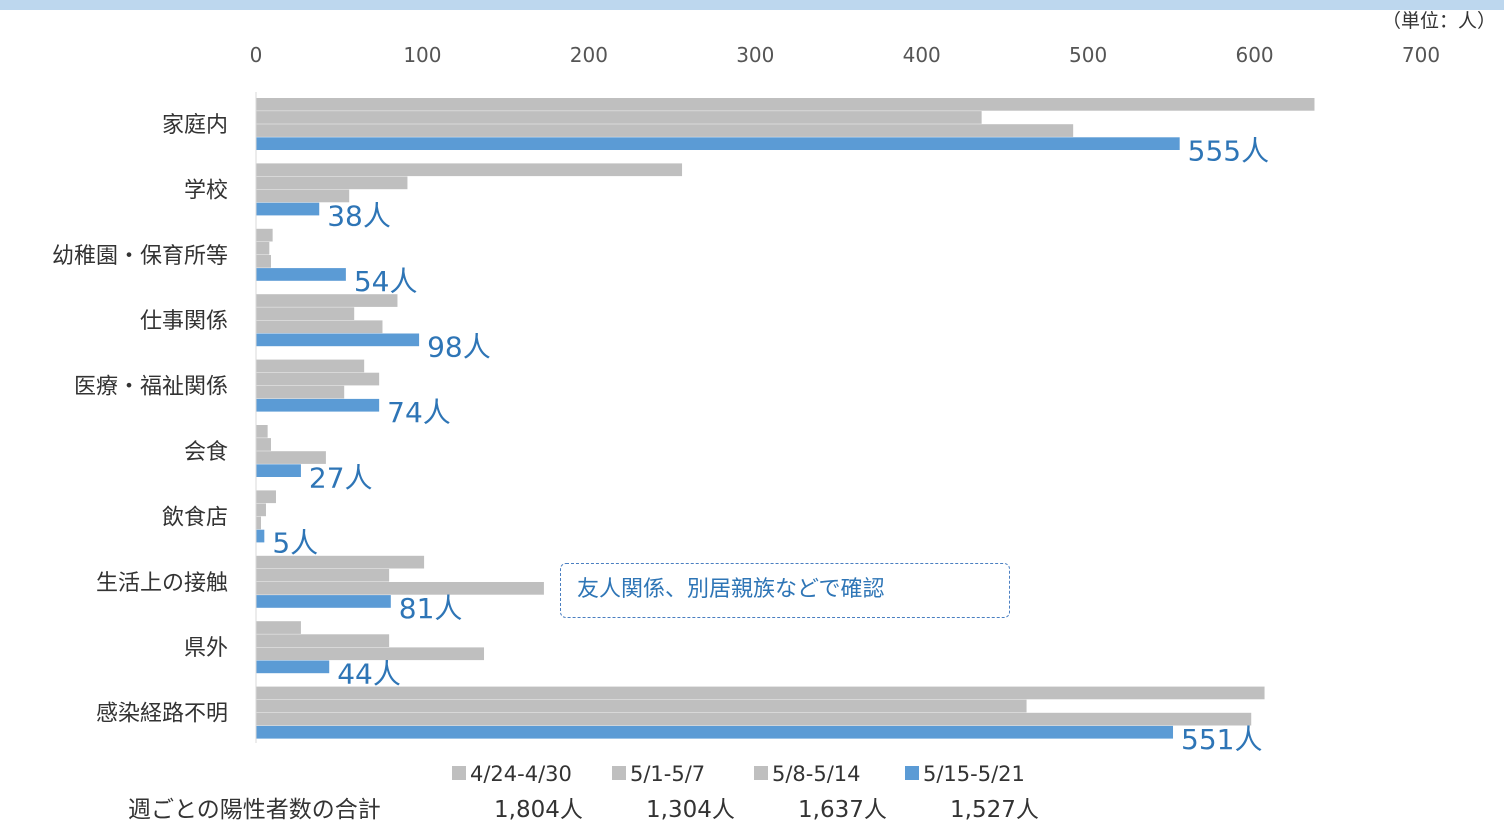 The height and width of the screenshot is (827, 1504). What do you see at coordinates (206, 190) in the screenshot?
I see `category-label: 学校` at bounding box center [206, 190].